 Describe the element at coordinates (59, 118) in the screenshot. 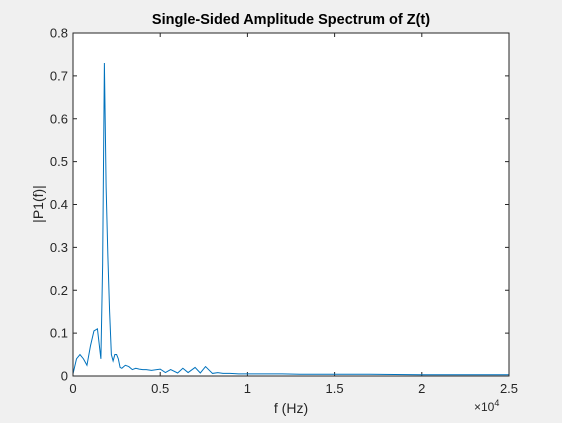

I see `y-tick-label: 0.6` at that location.